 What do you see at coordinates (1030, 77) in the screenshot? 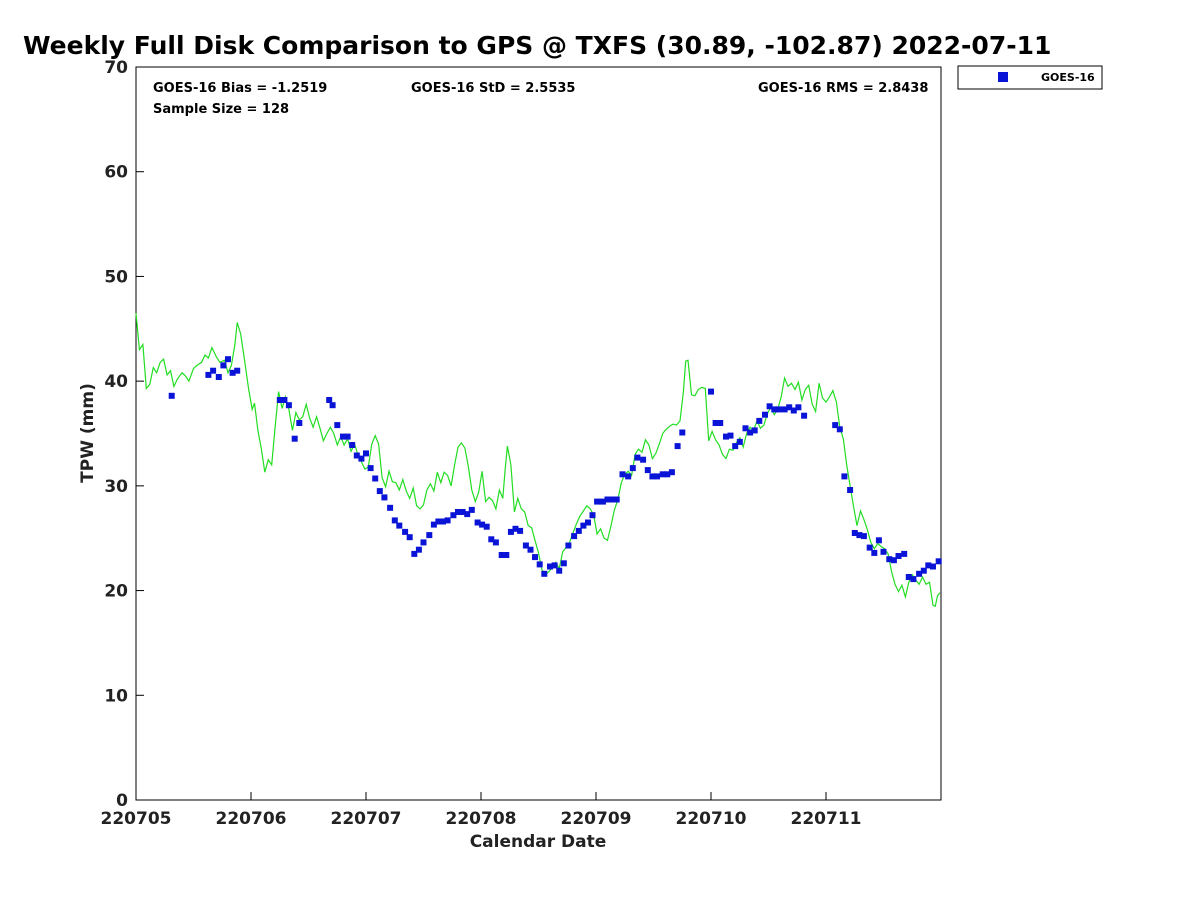
I see `legend: GOES-16` at bounding box center [1030, 77].